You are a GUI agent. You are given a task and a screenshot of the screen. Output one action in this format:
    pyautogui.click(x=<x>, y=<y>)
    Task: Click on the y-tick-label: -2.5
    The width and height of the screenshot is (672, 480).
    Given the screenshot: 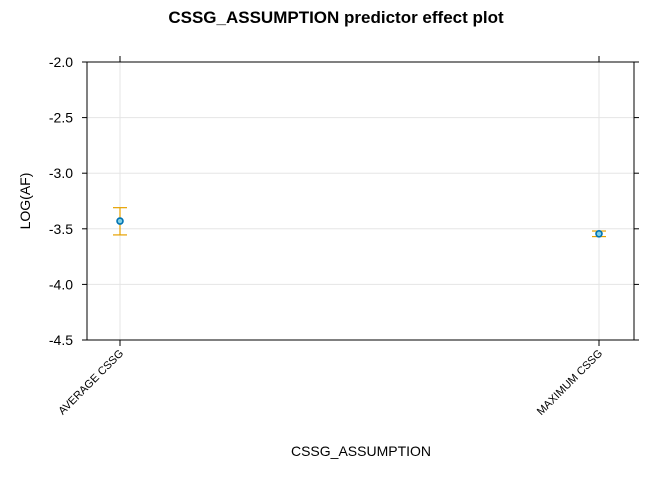 What is the action you would take?
    pyautogui.click(x=61, y=118)
    